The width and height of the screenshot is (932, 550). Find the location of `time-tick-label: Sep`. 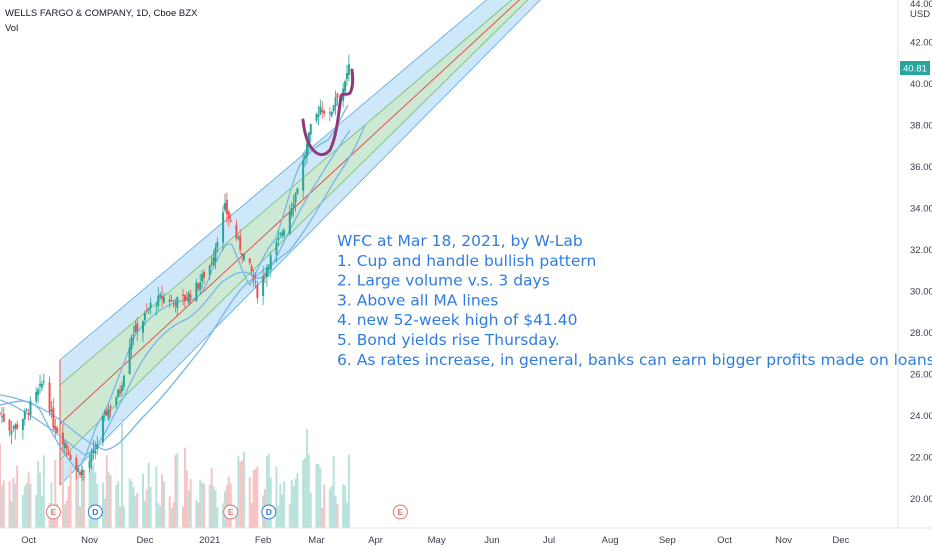

time-tick-label: Sep is located at coordinates (667, 540).